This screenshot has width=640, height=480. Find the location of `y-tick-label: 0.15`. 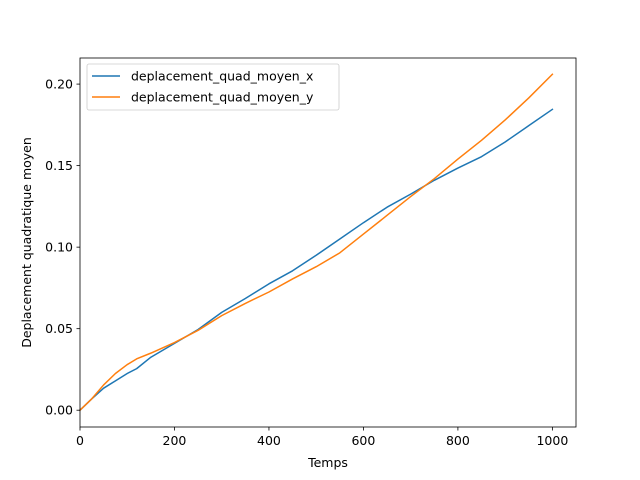

y-tick-label: 0.15 is located at coordinates (59, 165).